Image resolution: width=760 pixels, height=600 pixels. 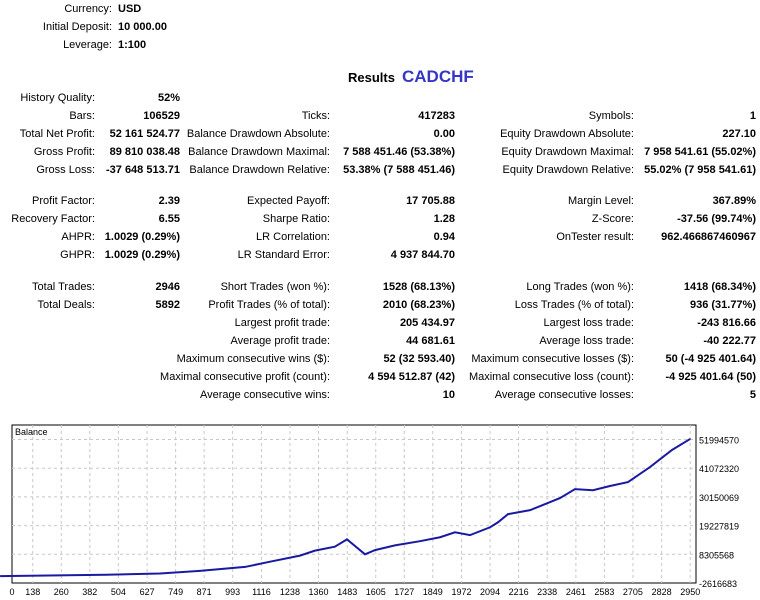 What do you see at coordinates (258, 134) in the screenshot?
I see `stat-label: Balance Drawdown Absolute:` at bounding box center [258, 134].